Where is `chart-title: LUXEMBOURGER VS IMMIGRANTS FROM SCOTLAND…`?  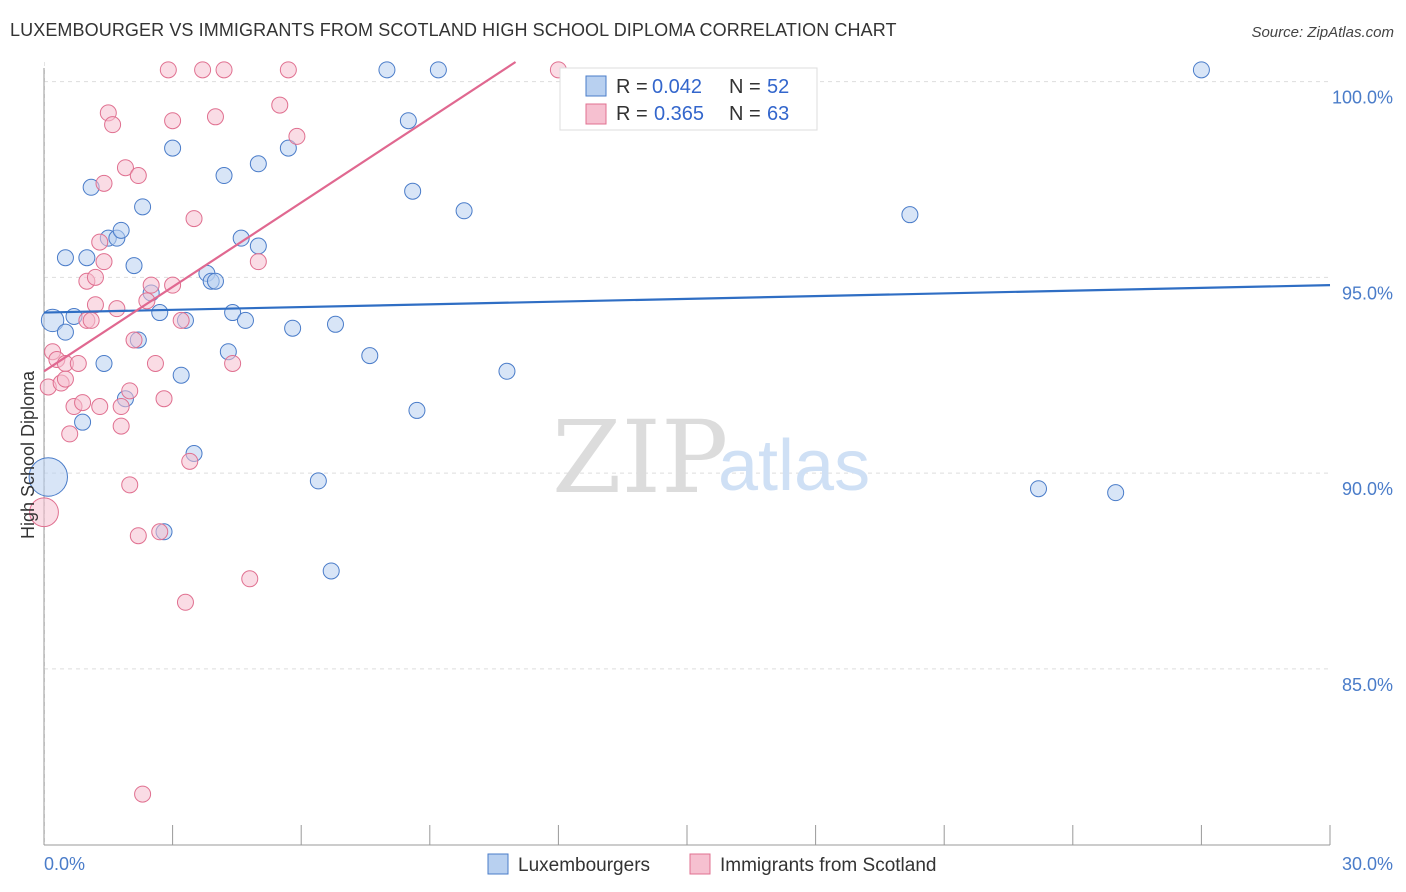 chart-title: LUXEMBOURGER VS IMMIGRANTS FROM SCOTLAND… is located at coordinates (453, 30).